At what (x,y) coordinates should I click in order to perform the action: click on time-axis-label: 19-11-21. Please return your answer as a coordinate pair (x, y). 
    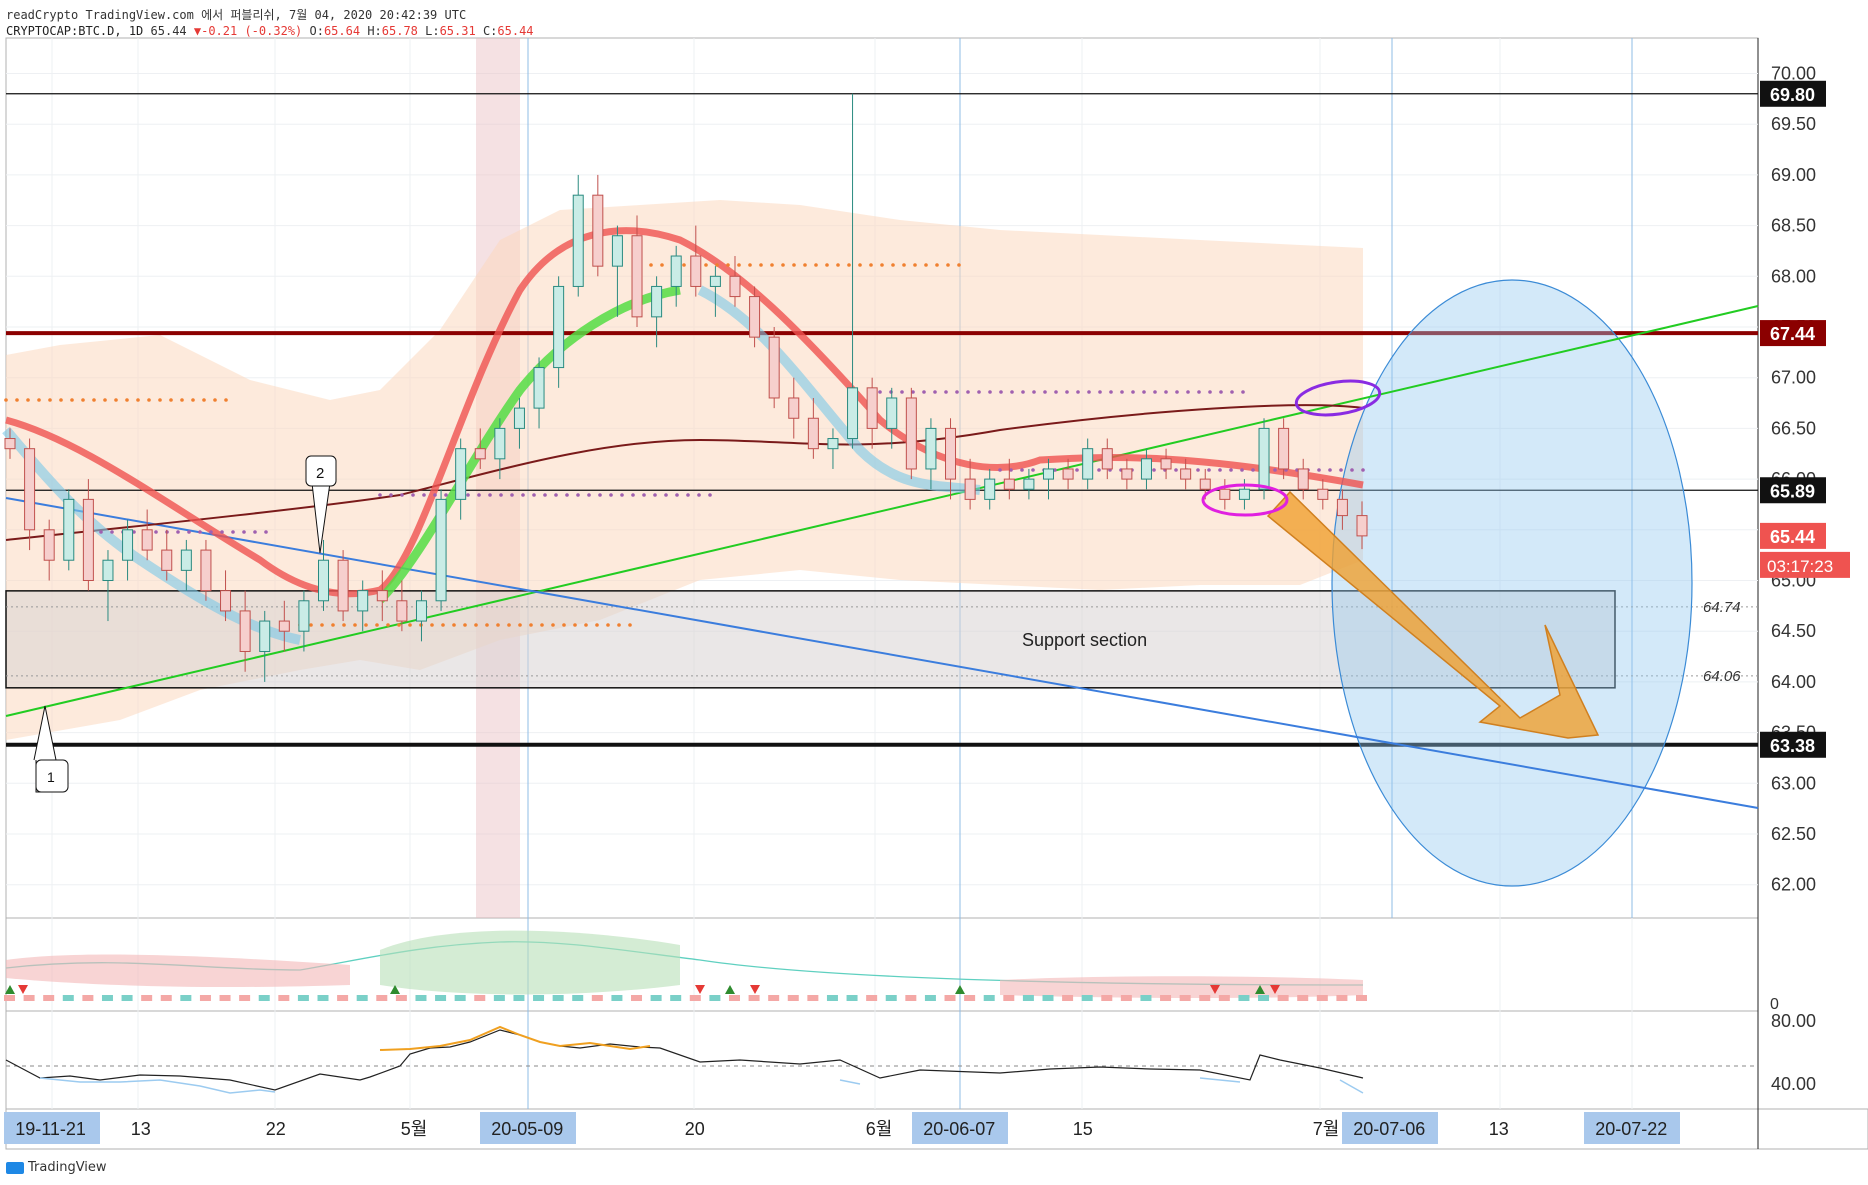
    Looking at the image, I should click on (50, 1129).